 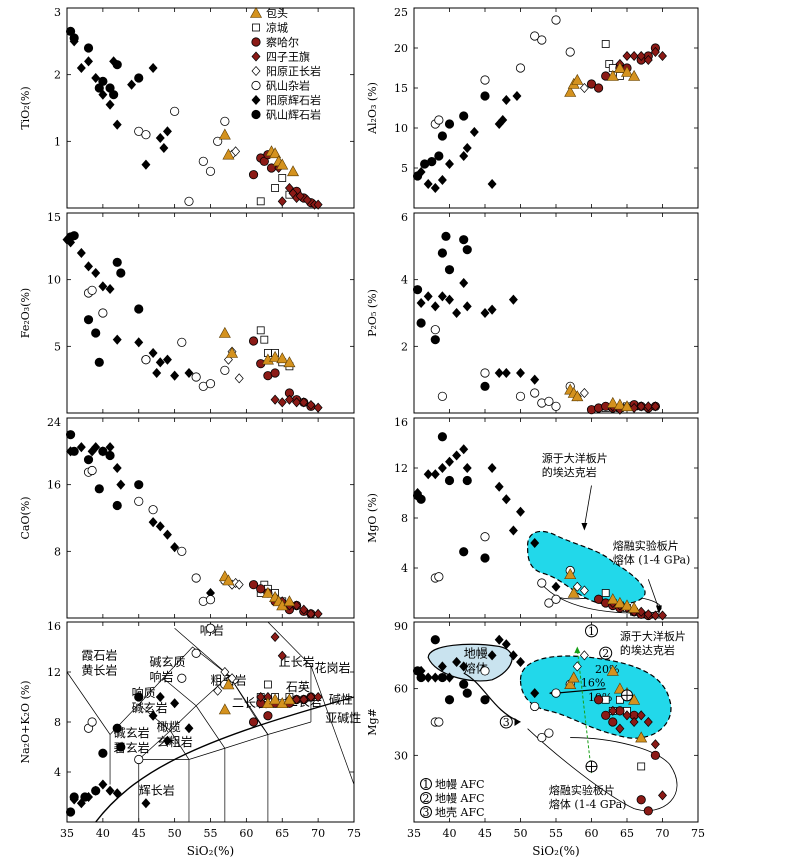 What do you see at coordinates (401, 12) in the screenshot?
I see `y-tick-label: 25` at bounding box center [401, 12].